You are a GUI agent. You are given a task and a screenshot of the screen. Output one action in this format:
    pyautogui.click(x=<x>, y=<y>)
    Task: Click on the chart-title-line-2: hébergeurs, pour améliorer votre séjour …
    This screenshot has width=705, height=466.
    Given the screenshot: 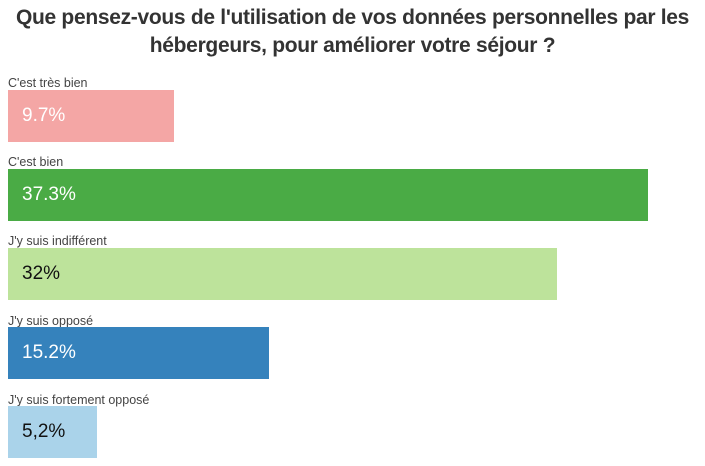 What is the action you would take?
    pyautogui.click(x=352, y=45)
    